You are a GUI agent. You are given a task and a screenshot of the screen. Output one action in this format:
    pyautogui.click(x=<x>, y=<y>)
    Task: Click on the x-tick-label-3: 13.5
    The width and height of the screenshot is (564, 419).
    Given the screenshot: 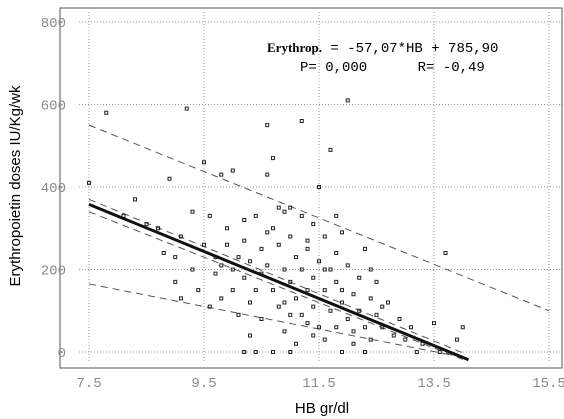 What is the action you would take?
    pyautogui.click(x=434, y=384)
    